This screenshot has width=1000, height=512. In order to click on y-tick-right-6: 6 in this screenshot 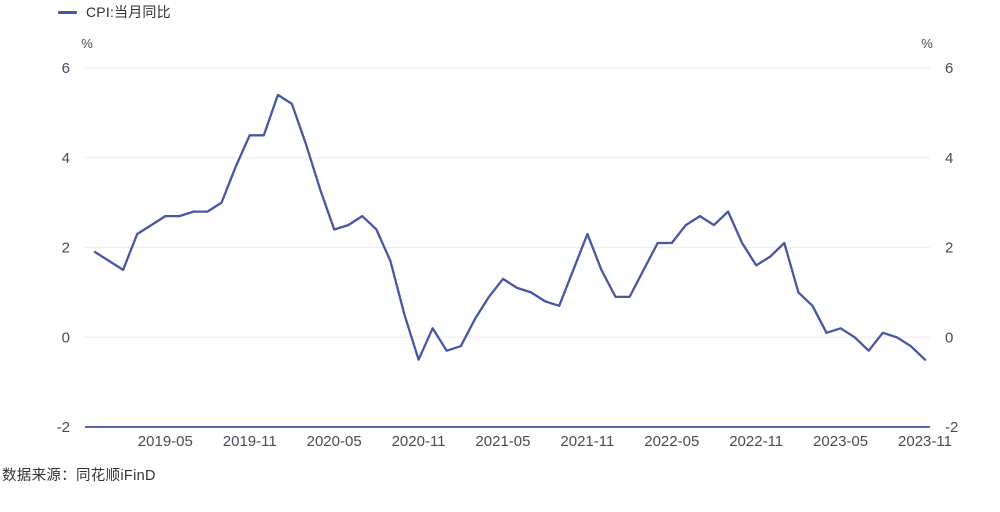, I will do `click(949, 68)`.